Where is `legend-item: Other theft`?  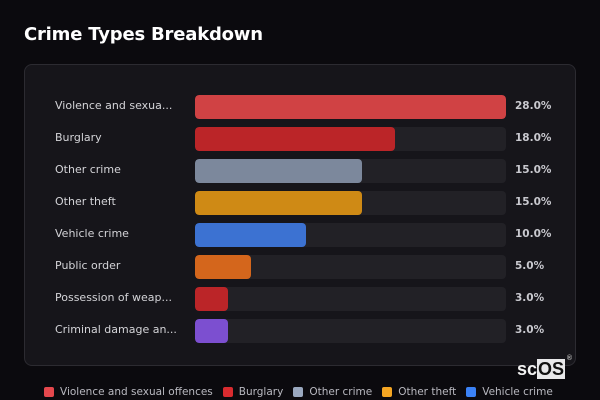 legend-item: Other theft is located at coordinates (419, 392).